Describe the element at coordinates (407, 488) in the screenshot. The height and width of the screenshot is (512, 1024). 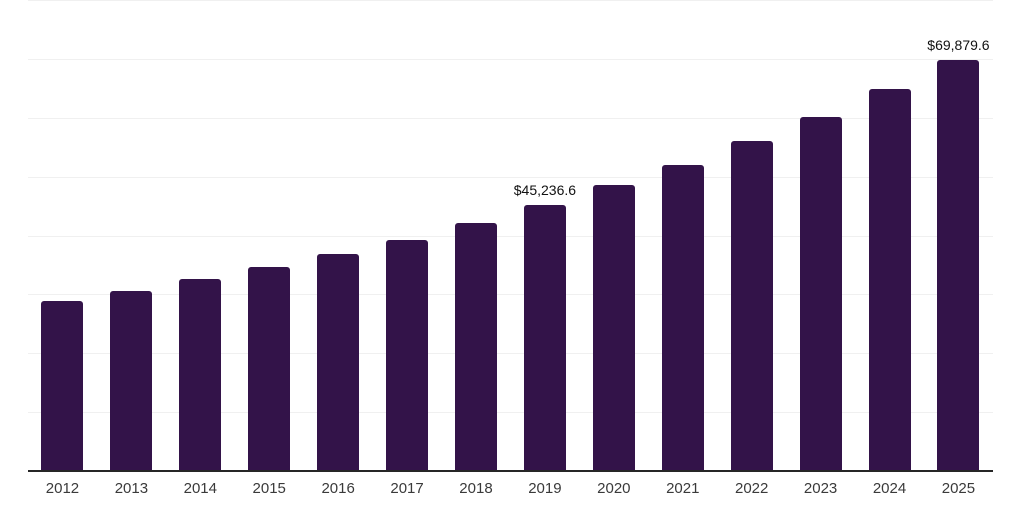
I see `x-tick-label-2017: 2017` at that location.